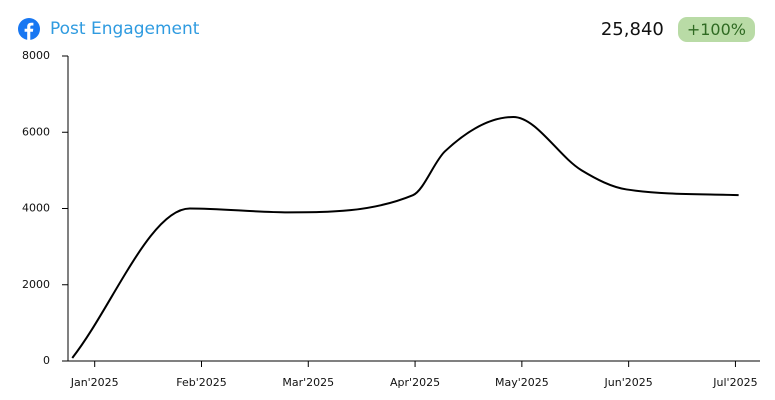 The height and width of the screenshot is (400, 775). I want to click on x-tick-label: Jul'2025, so click(734, 382).